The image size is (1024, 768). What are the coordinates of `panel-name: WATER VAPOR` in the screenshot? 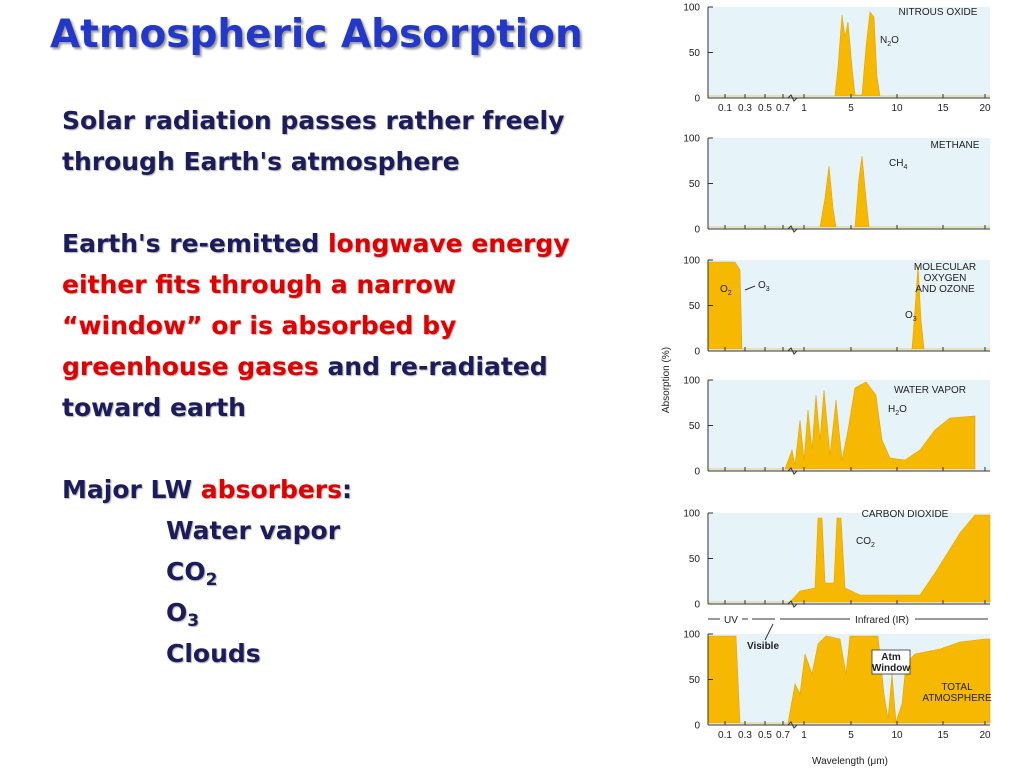 It's located at (930, 390).